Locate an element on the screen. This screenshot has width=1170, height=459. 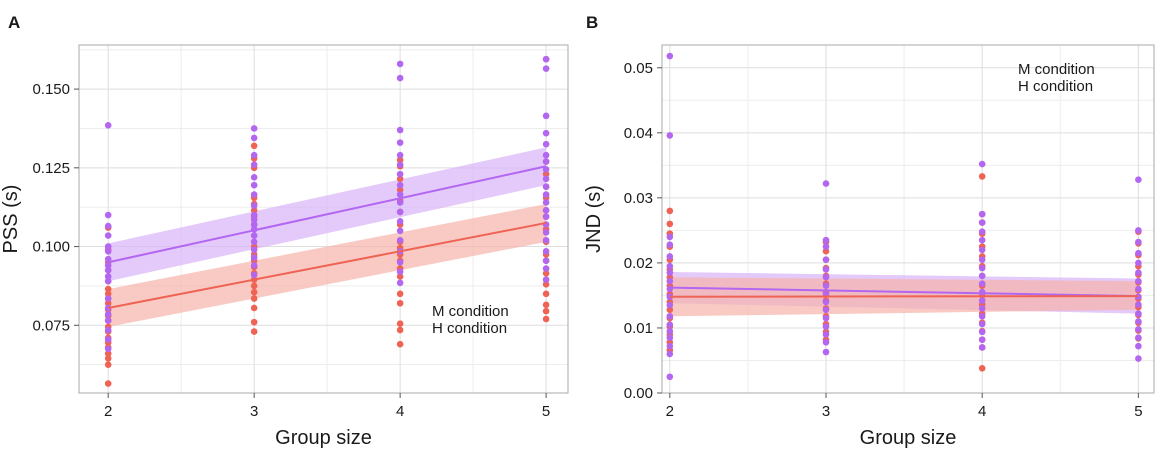
legend-entry-h: H condition is located at coordinates (469, 328).